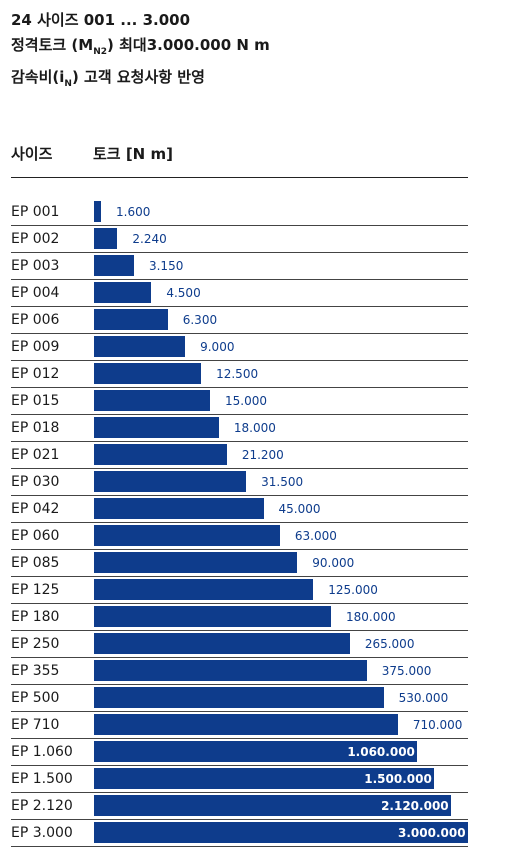 This screenshot has width=509, height=864. What do you see at coordinates (35, 320) in the screenshot?
I see `size-label: EP 006` at bounding box center [35, 320].